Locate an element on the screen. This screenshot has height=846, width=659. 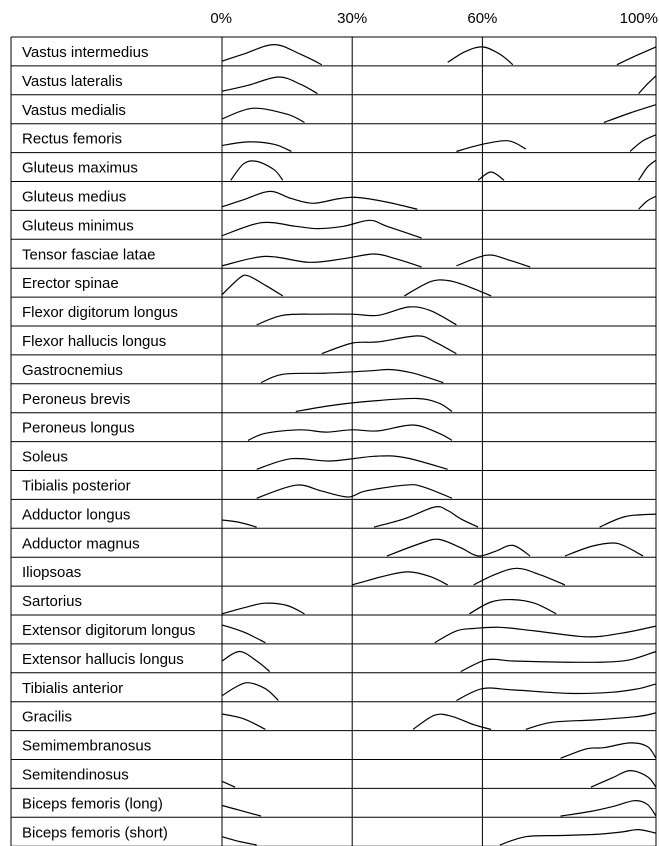
muscle-label: Sartorius is located at coordinates (52, 601).